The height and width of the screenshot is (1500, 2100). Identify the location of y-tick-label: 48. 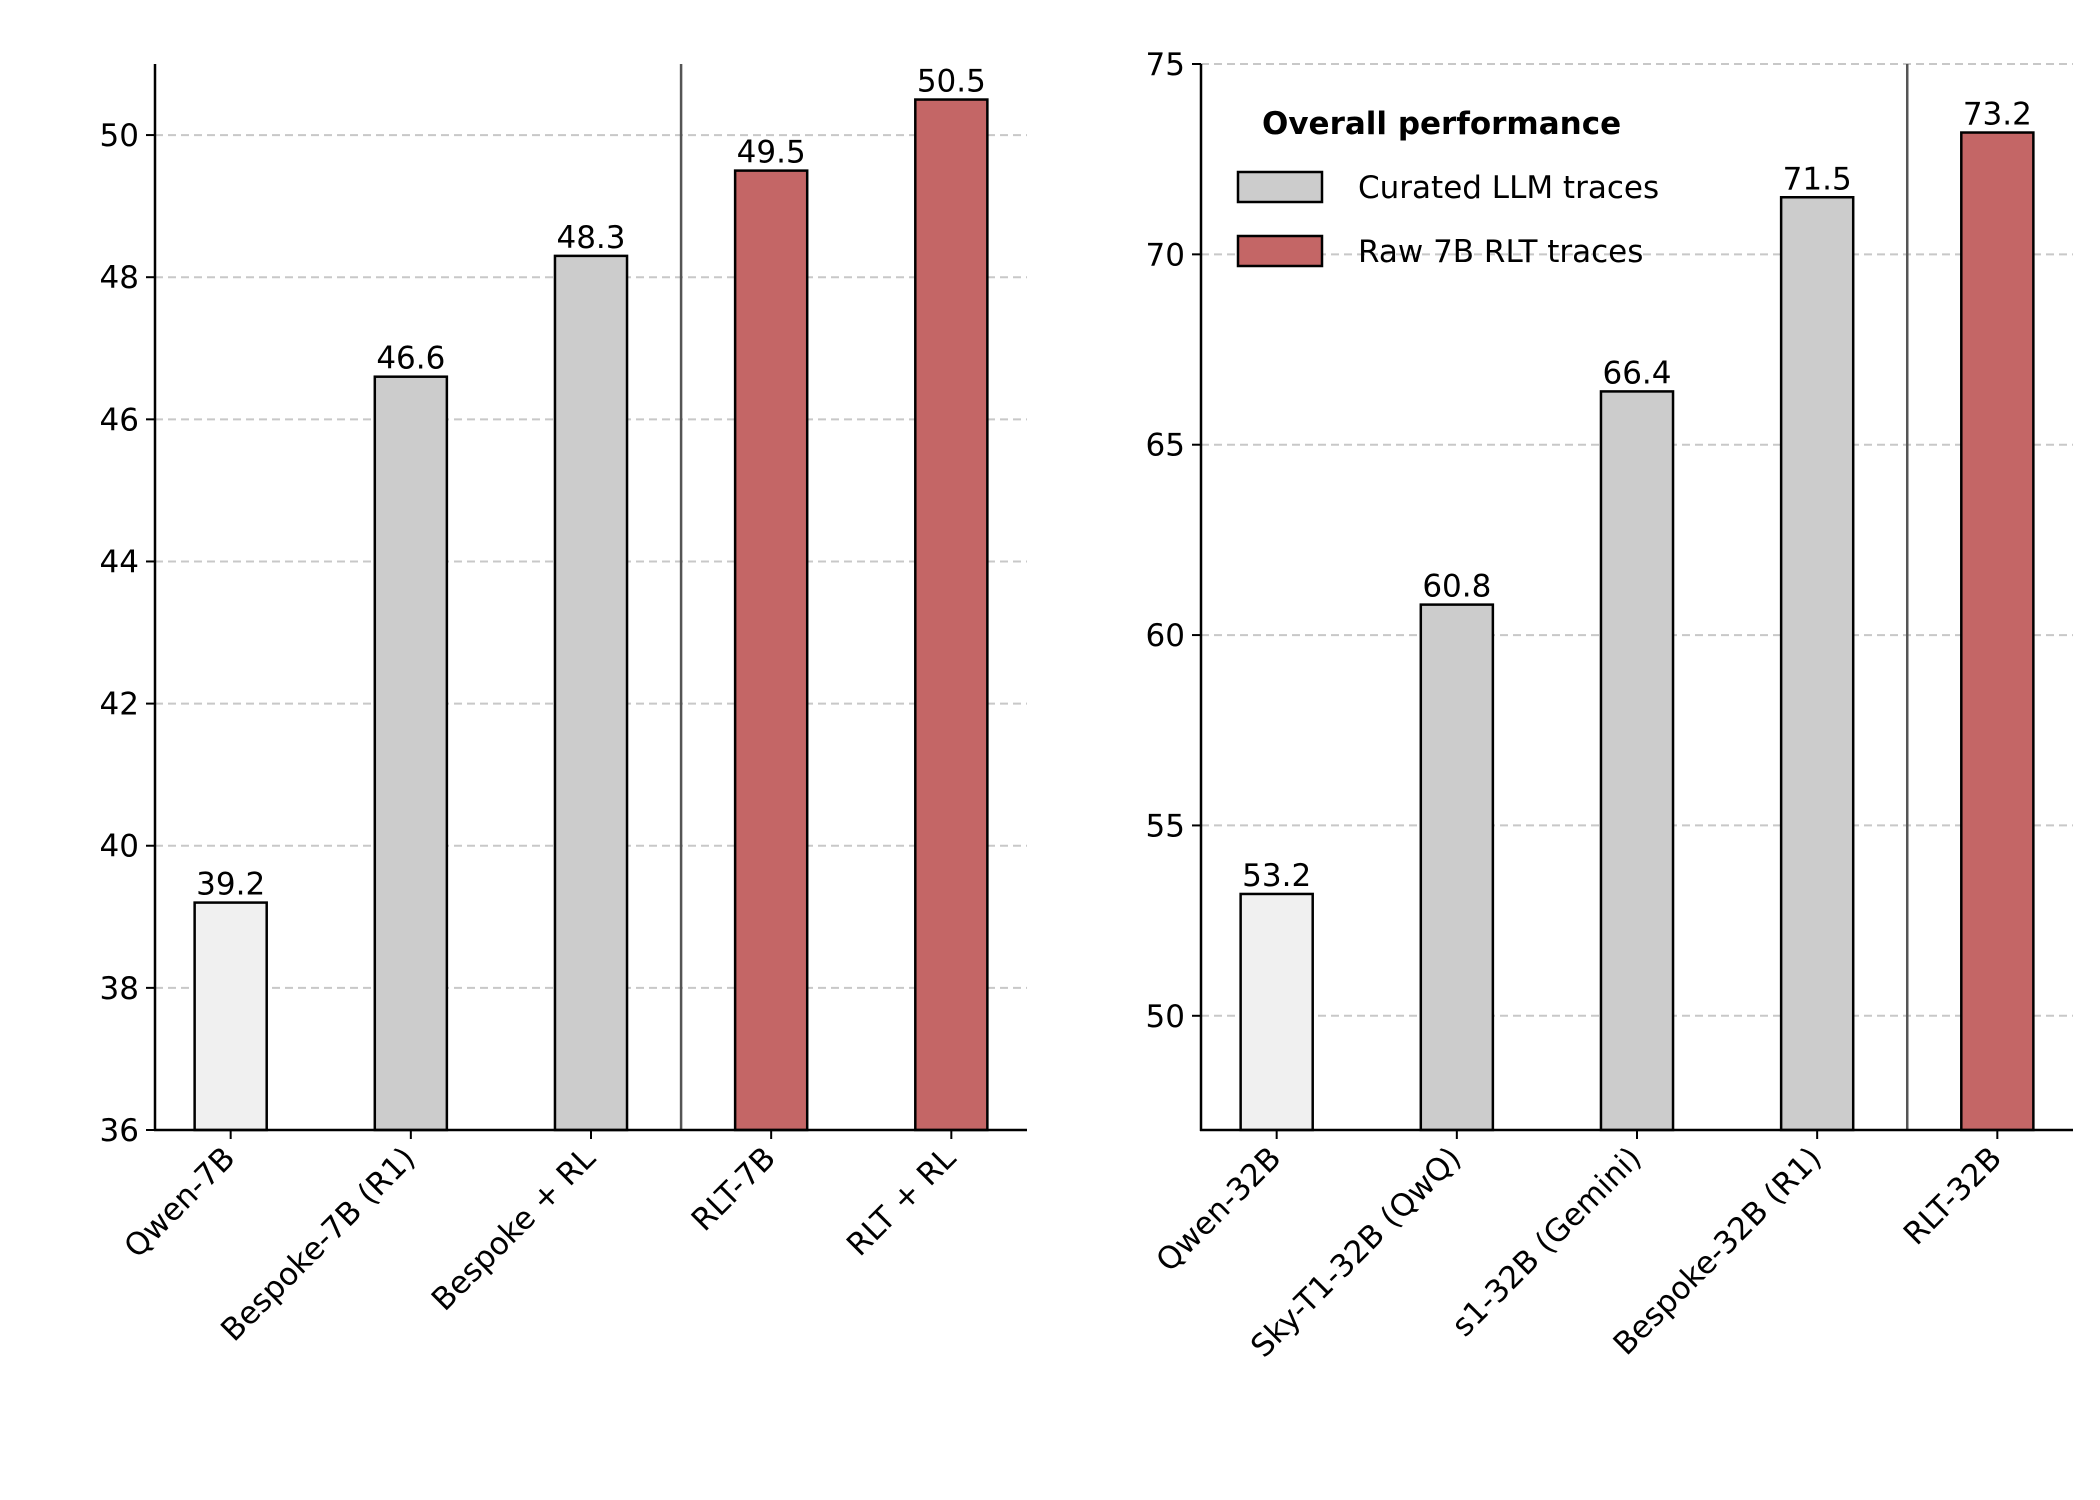
(119, 278).